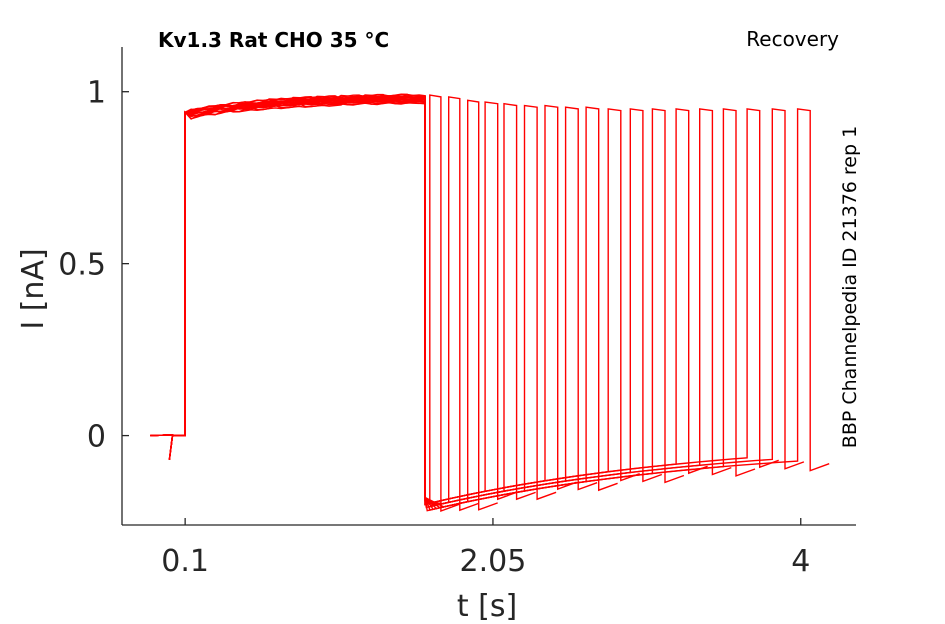 This screenshot has width=945, height=624. Describe the element at coordinates (185, 561) in the screenshot. I see `x-tick-label: 0.1` at that location.